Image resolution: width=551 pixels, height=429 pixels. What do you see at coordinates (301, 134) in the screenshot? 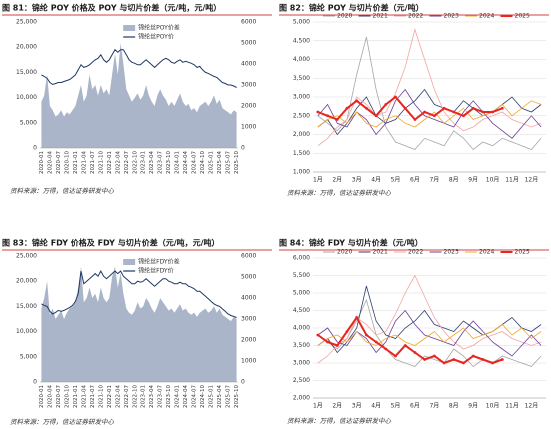
I see `y-tick-label: 2,000` at bounding box center [301, 134].